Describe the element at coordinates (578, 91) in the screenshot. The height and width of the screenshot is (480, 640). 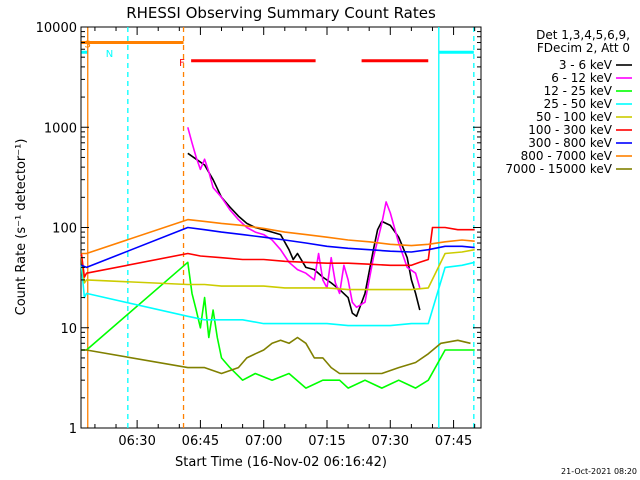
I see `legend-label: 12 - 25 keV` at that location.